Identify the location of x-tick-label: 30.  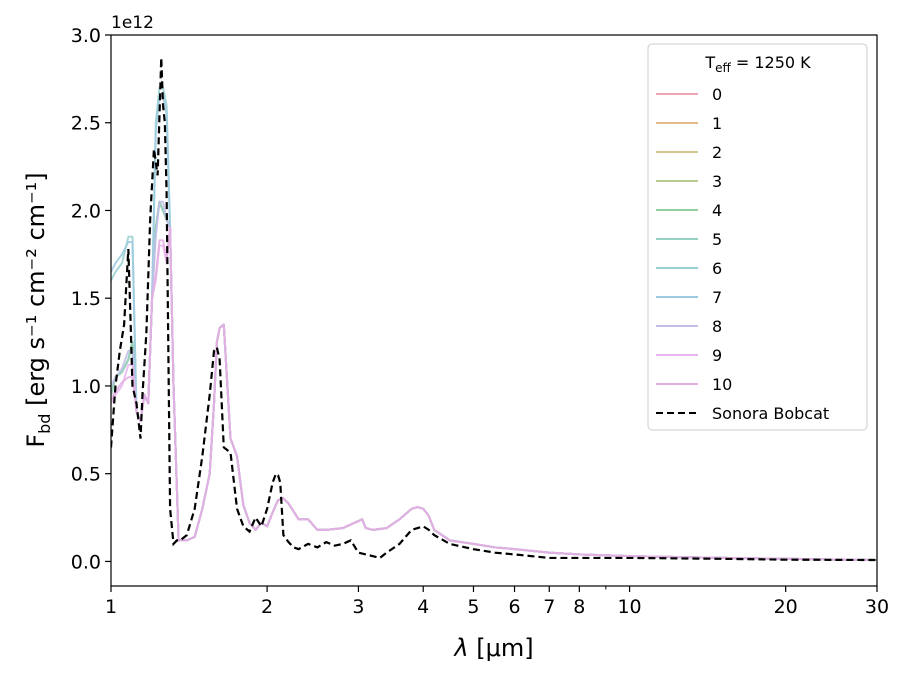
(877, 607).